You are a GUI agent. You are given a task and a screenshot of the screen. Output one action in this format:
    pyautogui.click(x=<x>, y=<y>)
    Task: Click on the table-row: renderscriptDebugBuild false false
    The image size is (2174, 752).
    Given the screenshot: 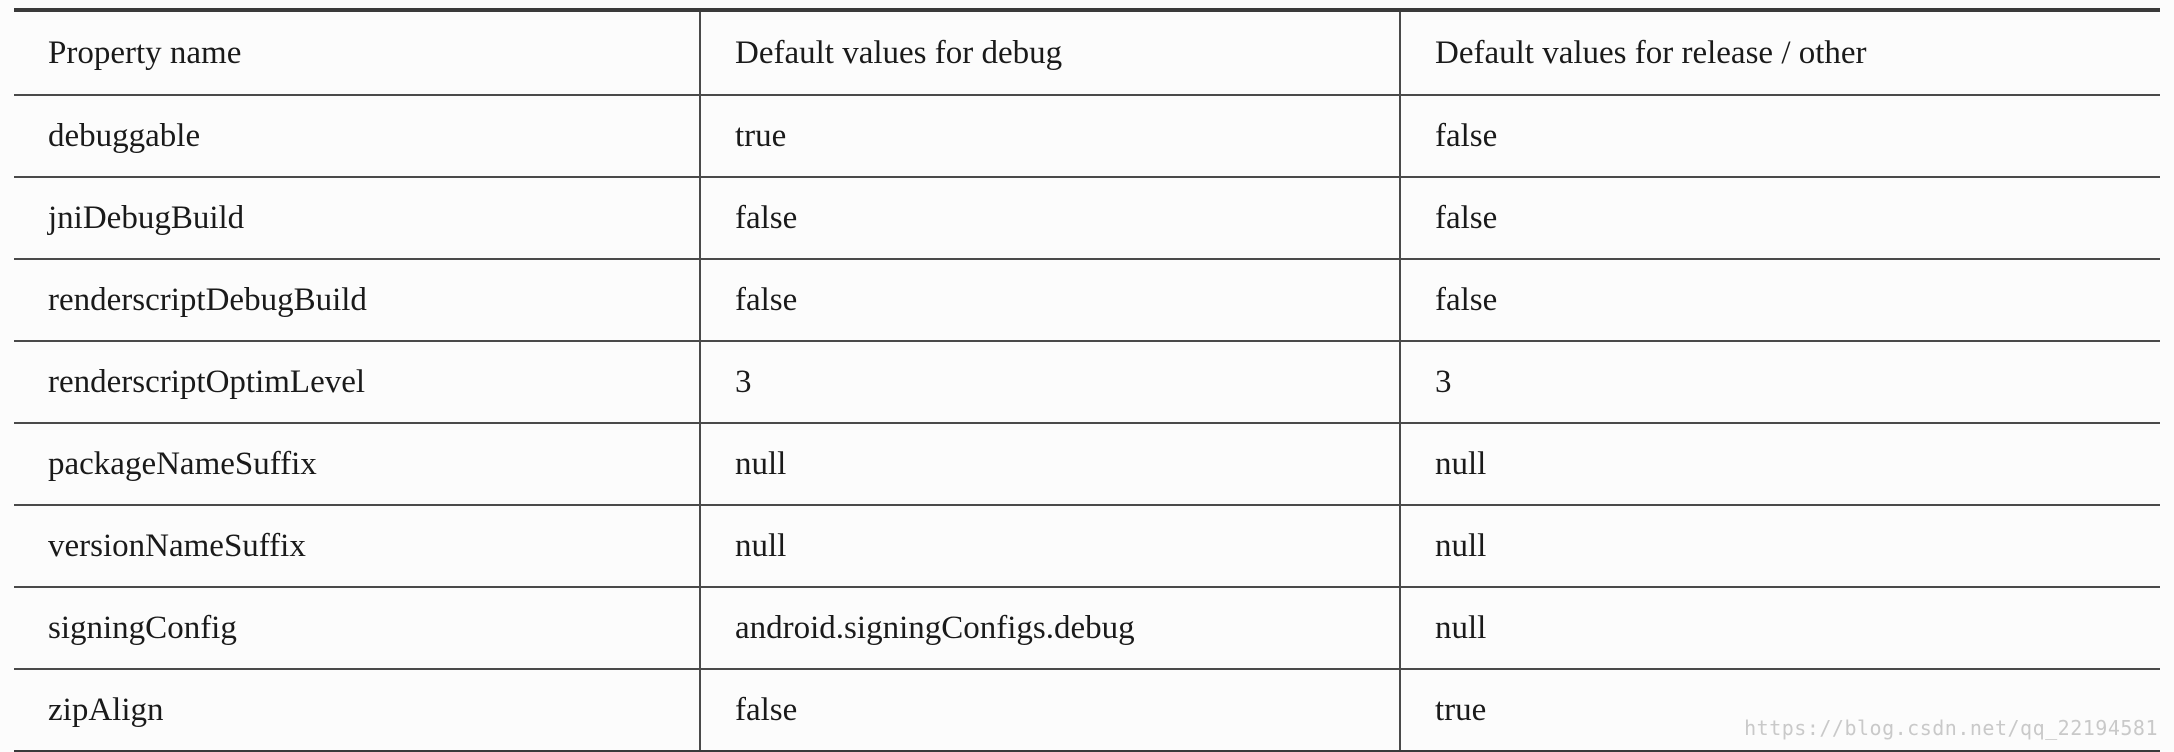 What is the action you would take?
    pyautogui.click(x=1087, y=300)
    